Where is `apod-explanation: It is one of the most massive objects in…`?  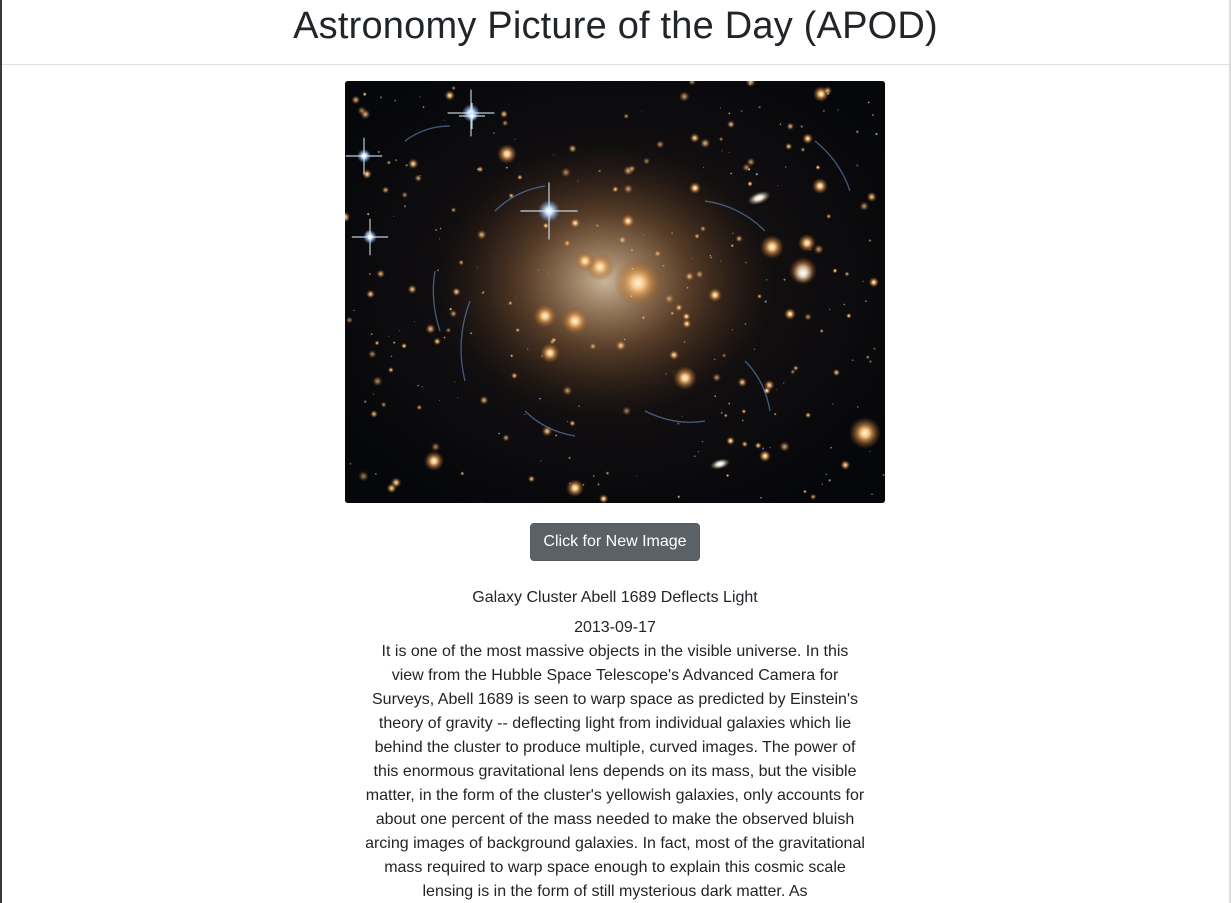
apod-explanation: It is one of the most massive objects in… is located at coordinates (615, 771).